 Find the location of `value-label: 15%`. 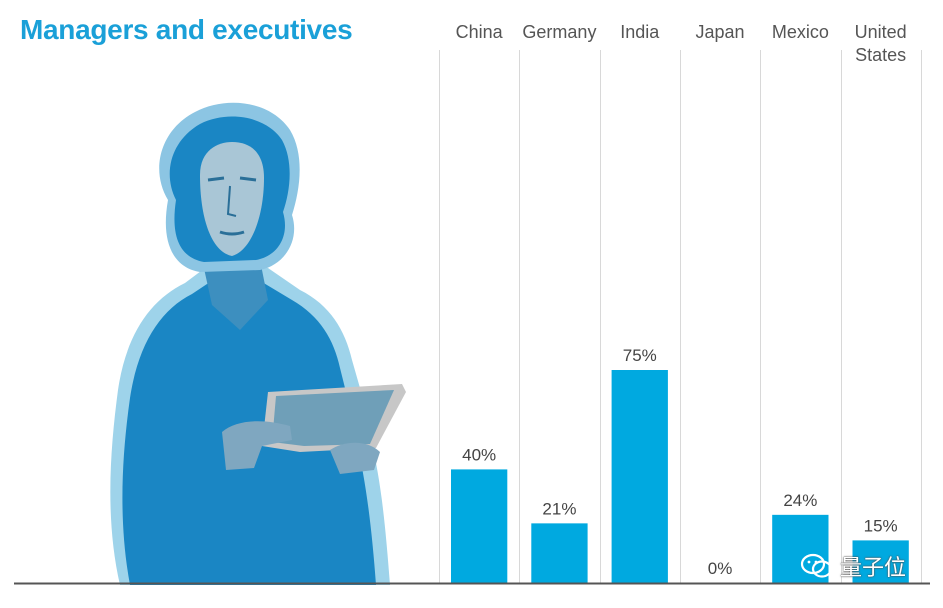

value-label: 15% is located at coordinates (881, 525).